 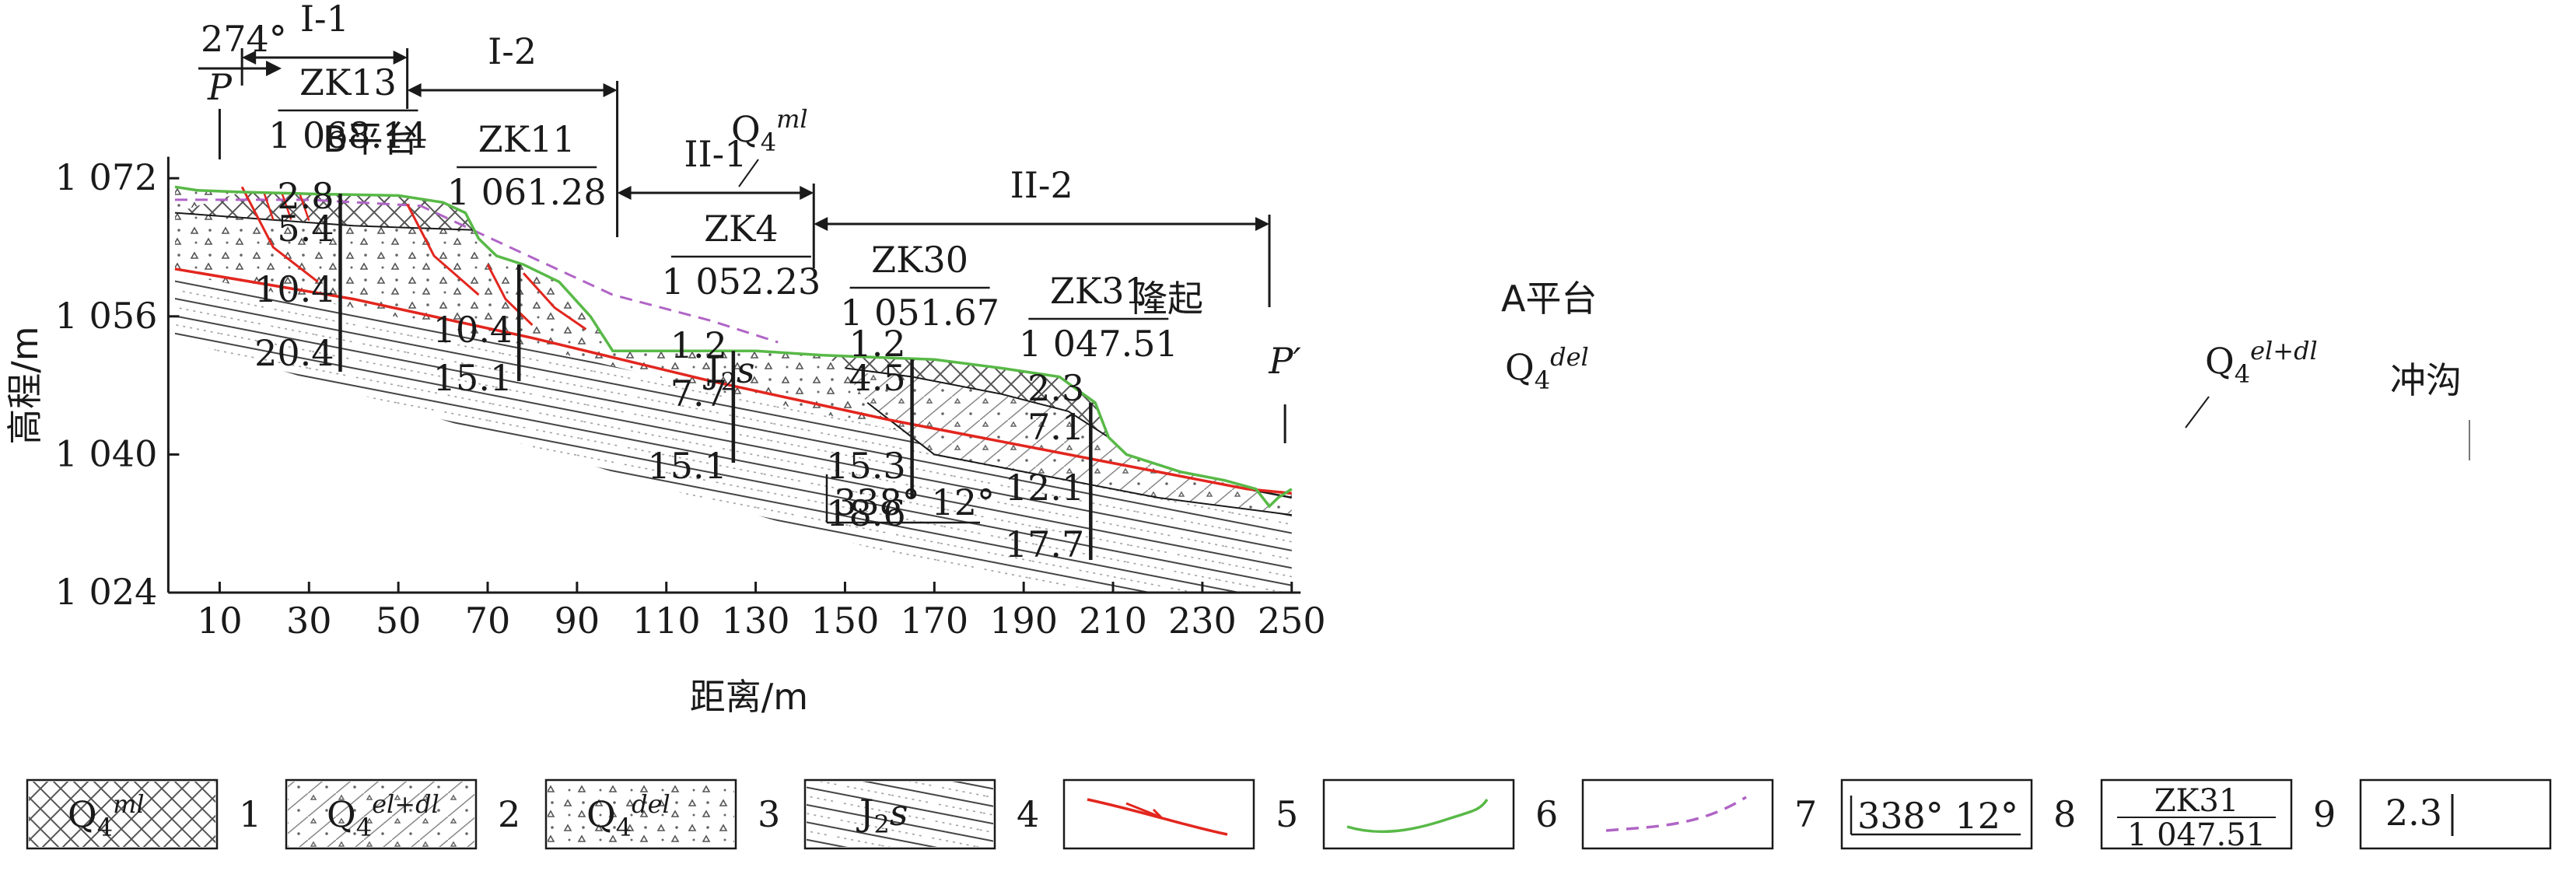 I want to click on residual-q4eldl, so click(x=1069, y=444).